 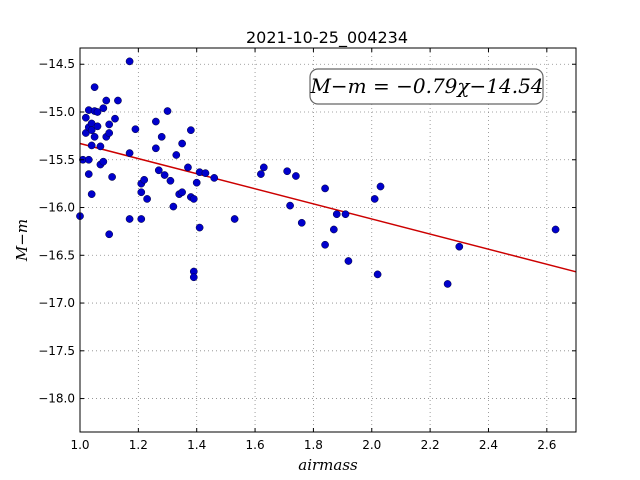 I want to click on x-tick-label: 1.2, so click(x=138, y=445).